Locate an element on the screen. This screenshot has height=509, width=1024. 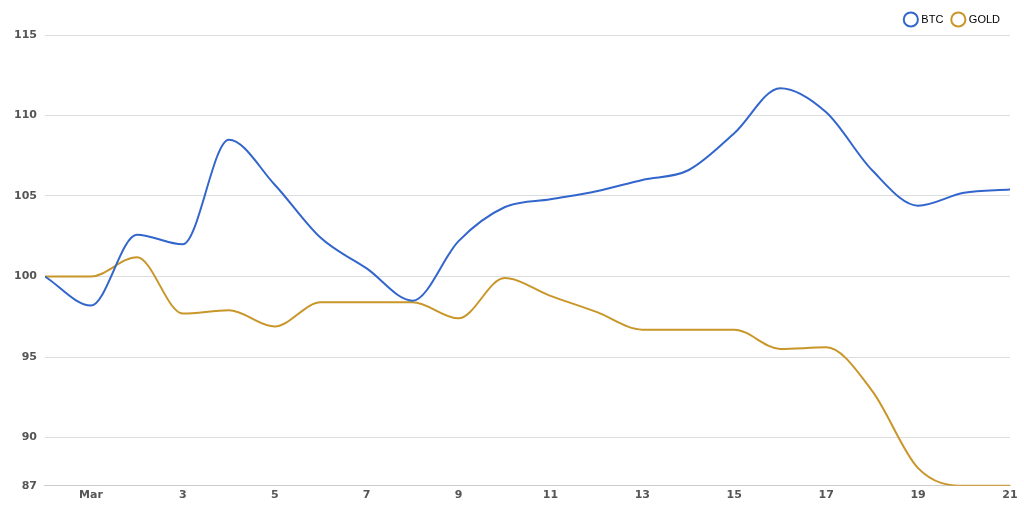
x-tick-label: 15 is located at coordinates (734, 495).